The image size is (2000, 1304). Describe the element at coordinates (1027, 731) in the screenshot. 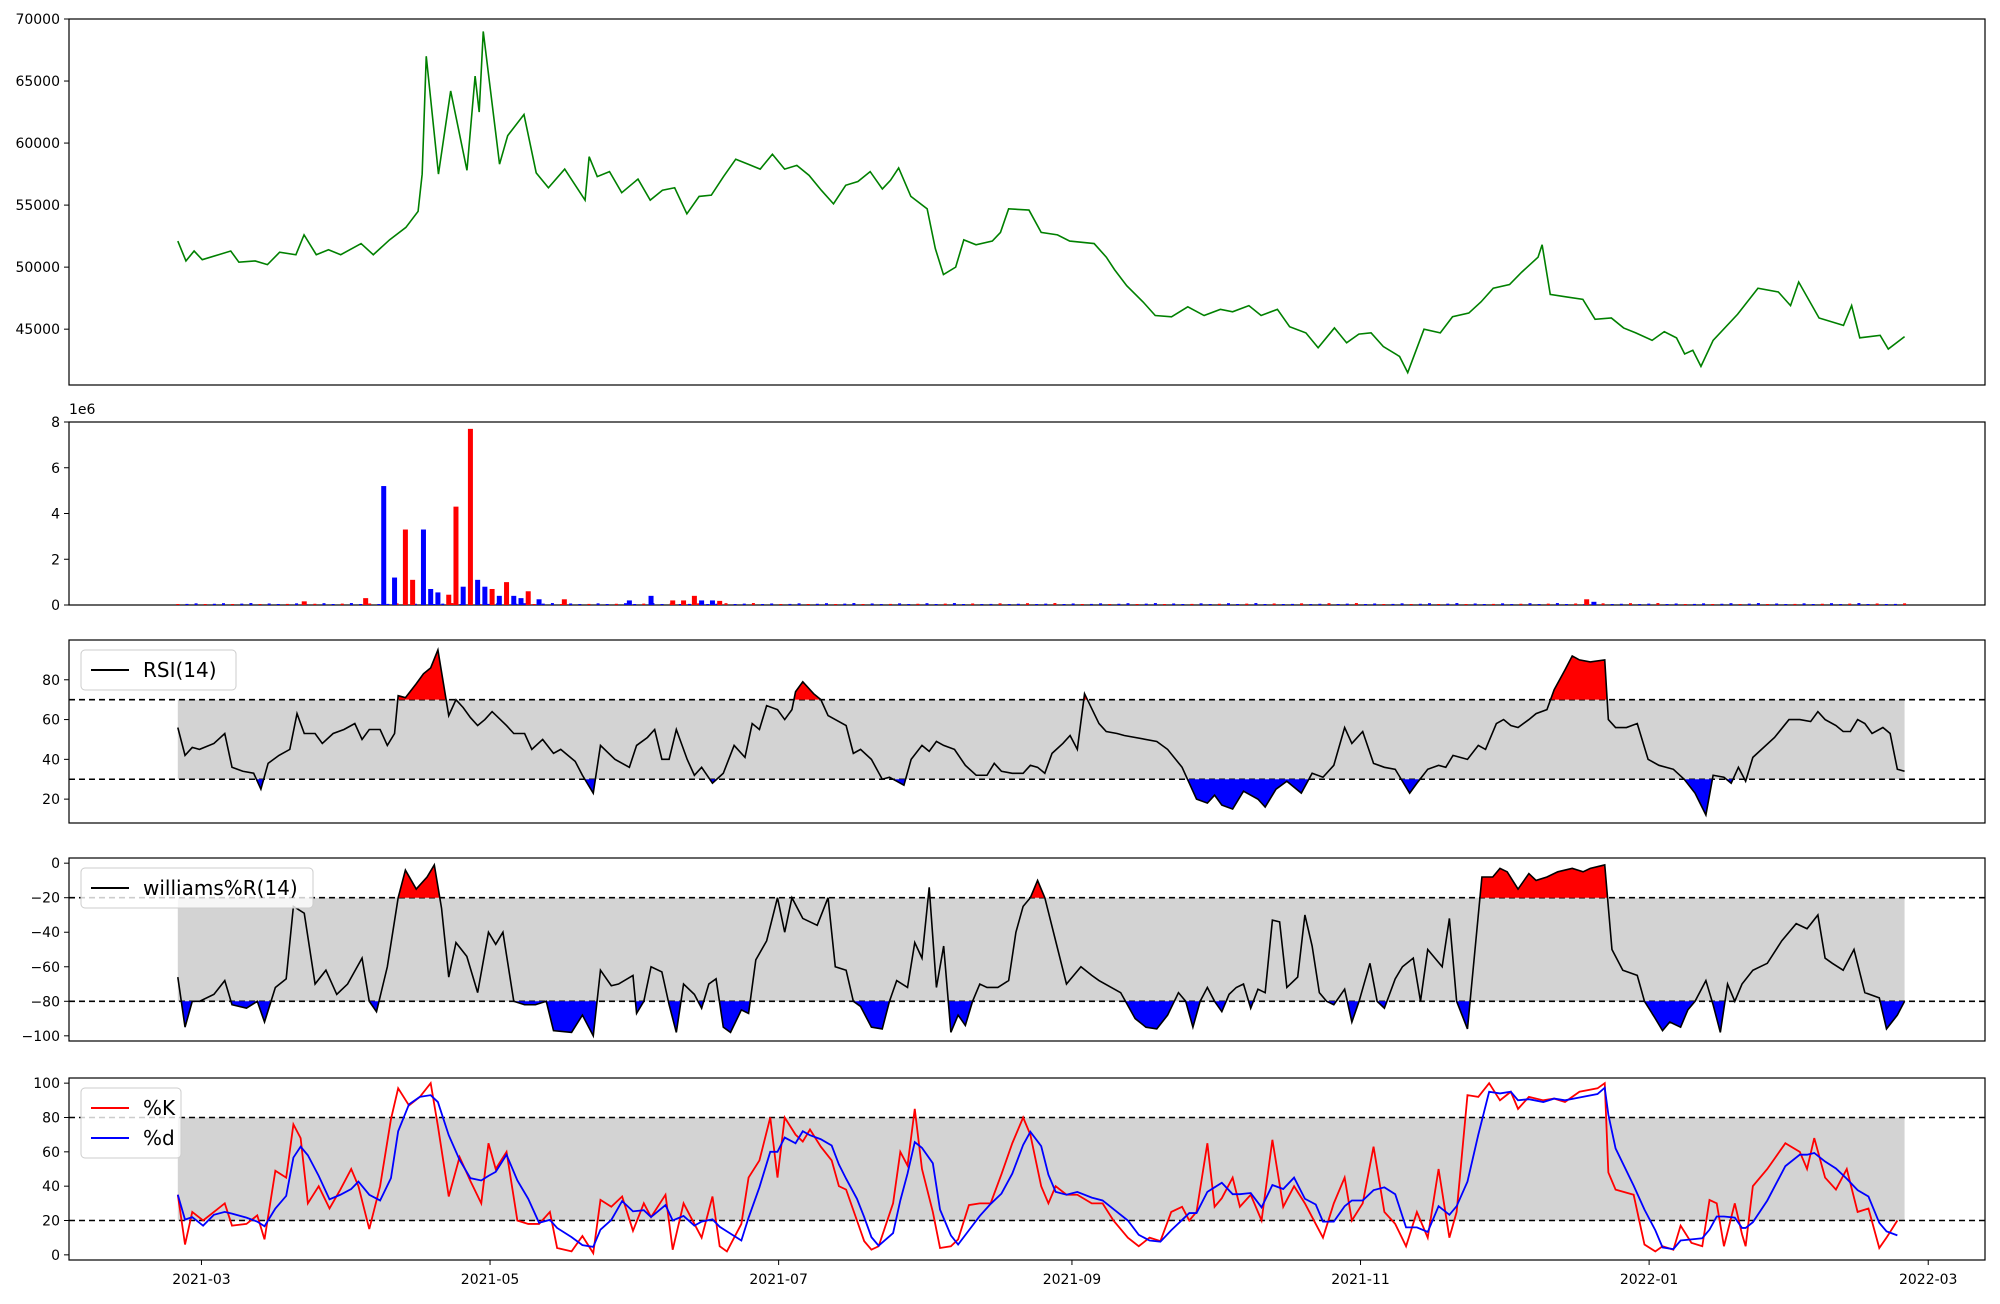

I see `rsi-axes` at that location.